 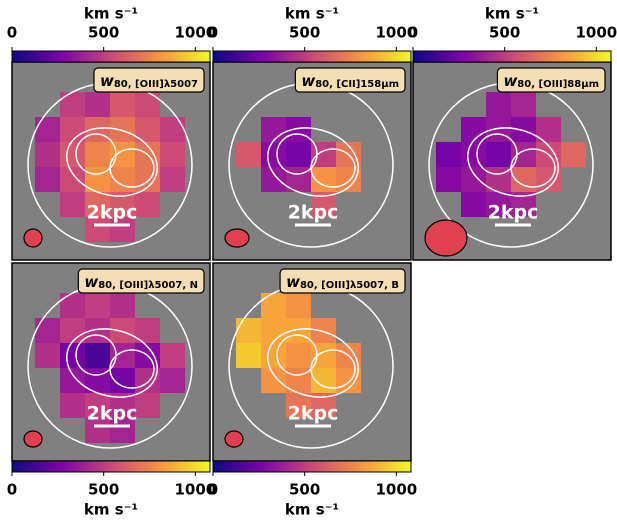 I want to click on panel-label: w80, [OIII]λ5007, so click(x=149, y=81).